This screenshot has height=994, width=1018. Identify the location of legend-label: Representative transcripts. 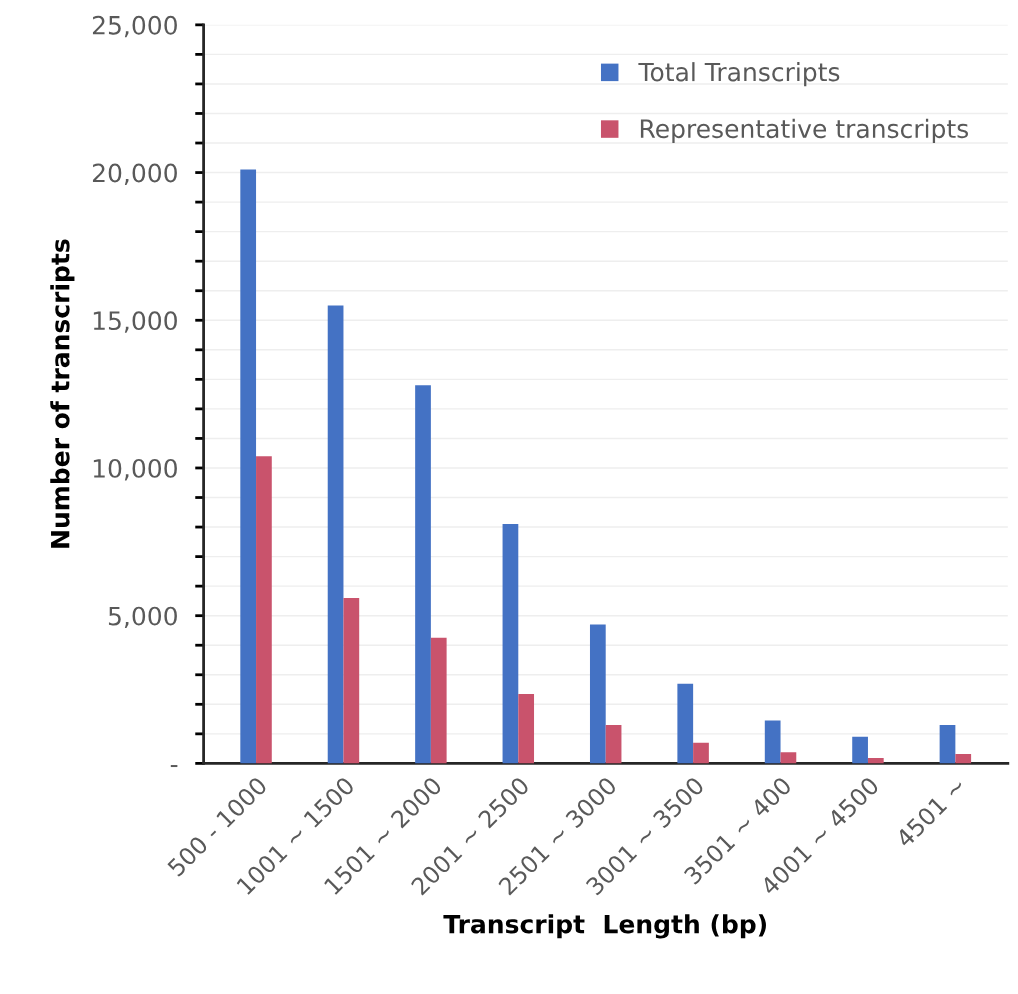
(804, 131).